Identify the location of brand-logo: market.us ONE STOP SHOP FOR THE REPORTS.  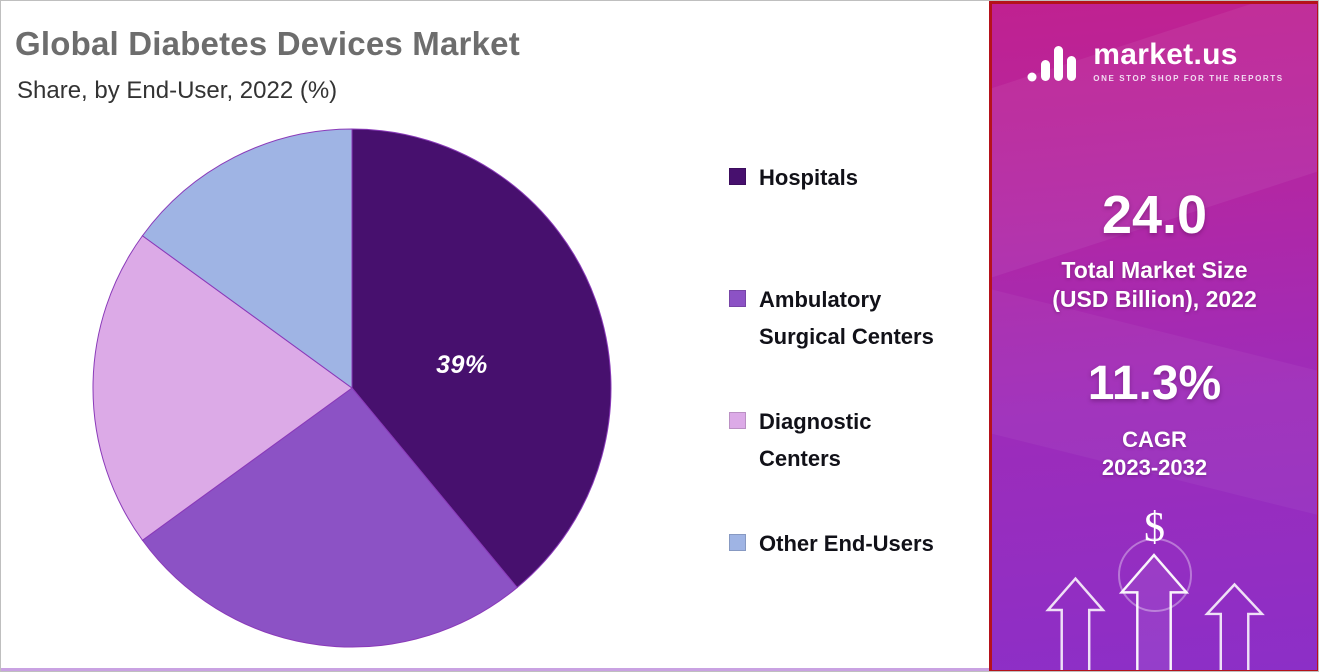
(1154, 60).